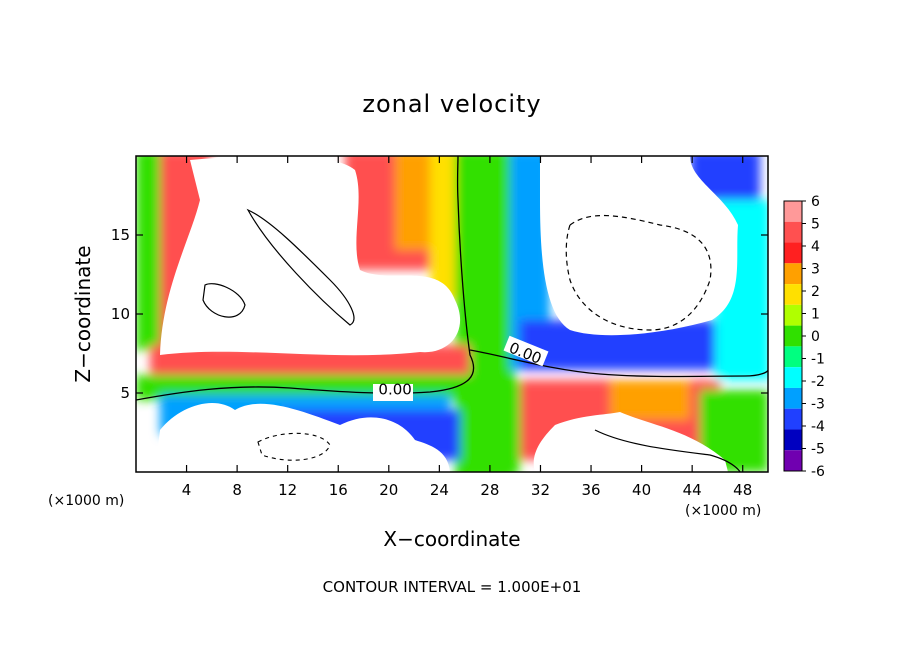 The image size is (904, 654). I want to click on field-region-lowright-orange, so click(650, 400).